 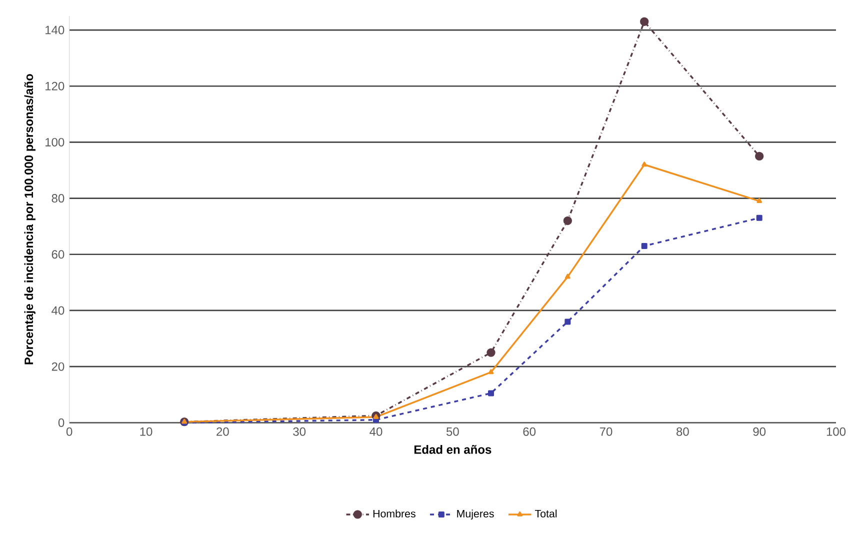 What do you see at coordinates (58, 310) in the screenshot?
I see `y-tick-label: 40` at bounding box center [58, 310].